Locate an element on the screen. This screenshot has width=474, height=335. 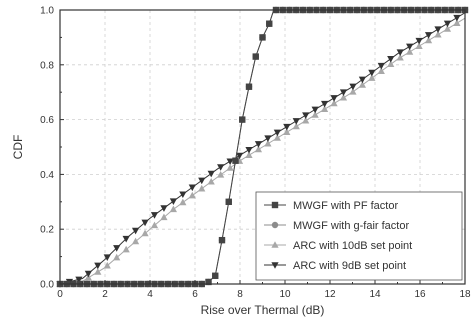
legend-label: MWGF with g-fair factor is located at coordinates (351, 226).